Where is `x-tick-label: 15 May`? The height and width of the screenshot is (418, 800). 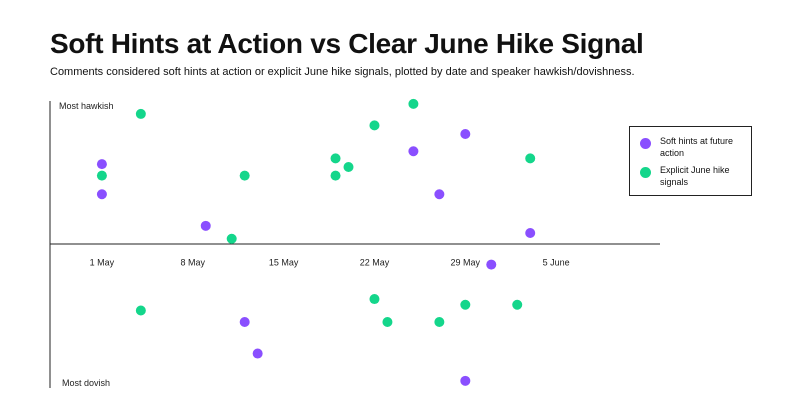 x-tick-label: 15 May is located at coordinates (284, 263).